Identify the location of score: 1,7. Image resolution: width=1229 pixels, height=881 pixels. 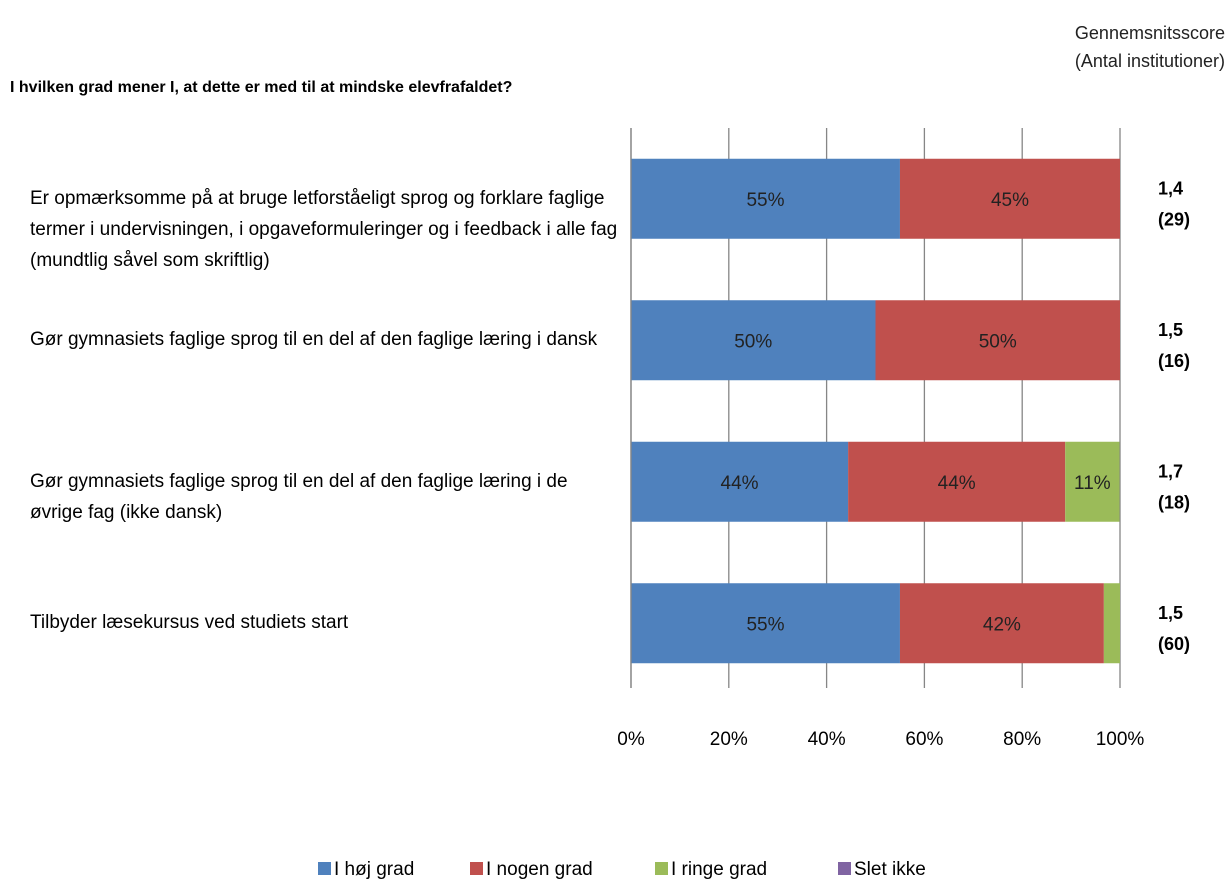
(1170, 472).